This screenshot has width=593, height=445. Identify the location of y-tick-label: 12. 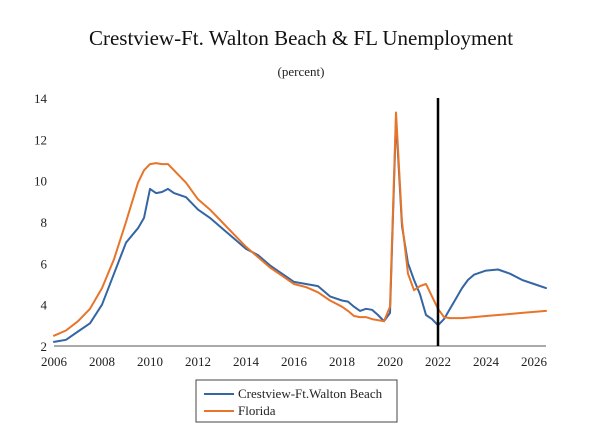
(40, 139).